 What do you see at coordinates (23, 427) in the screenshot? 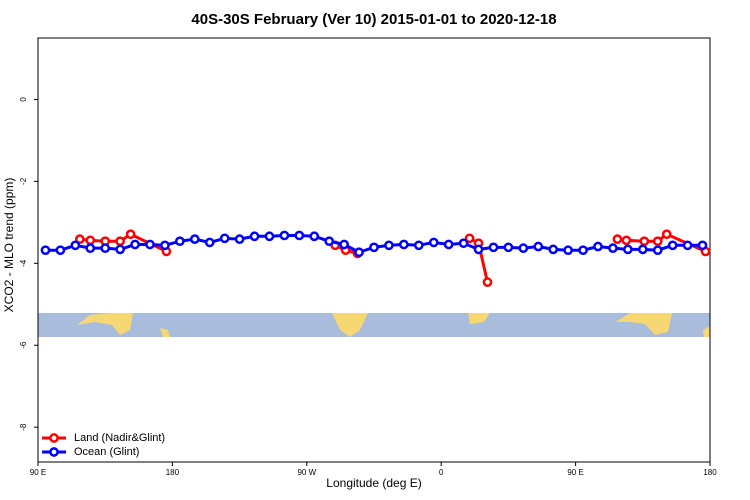
I see `y-tick-label: -8` at bounding box center [23, 427].